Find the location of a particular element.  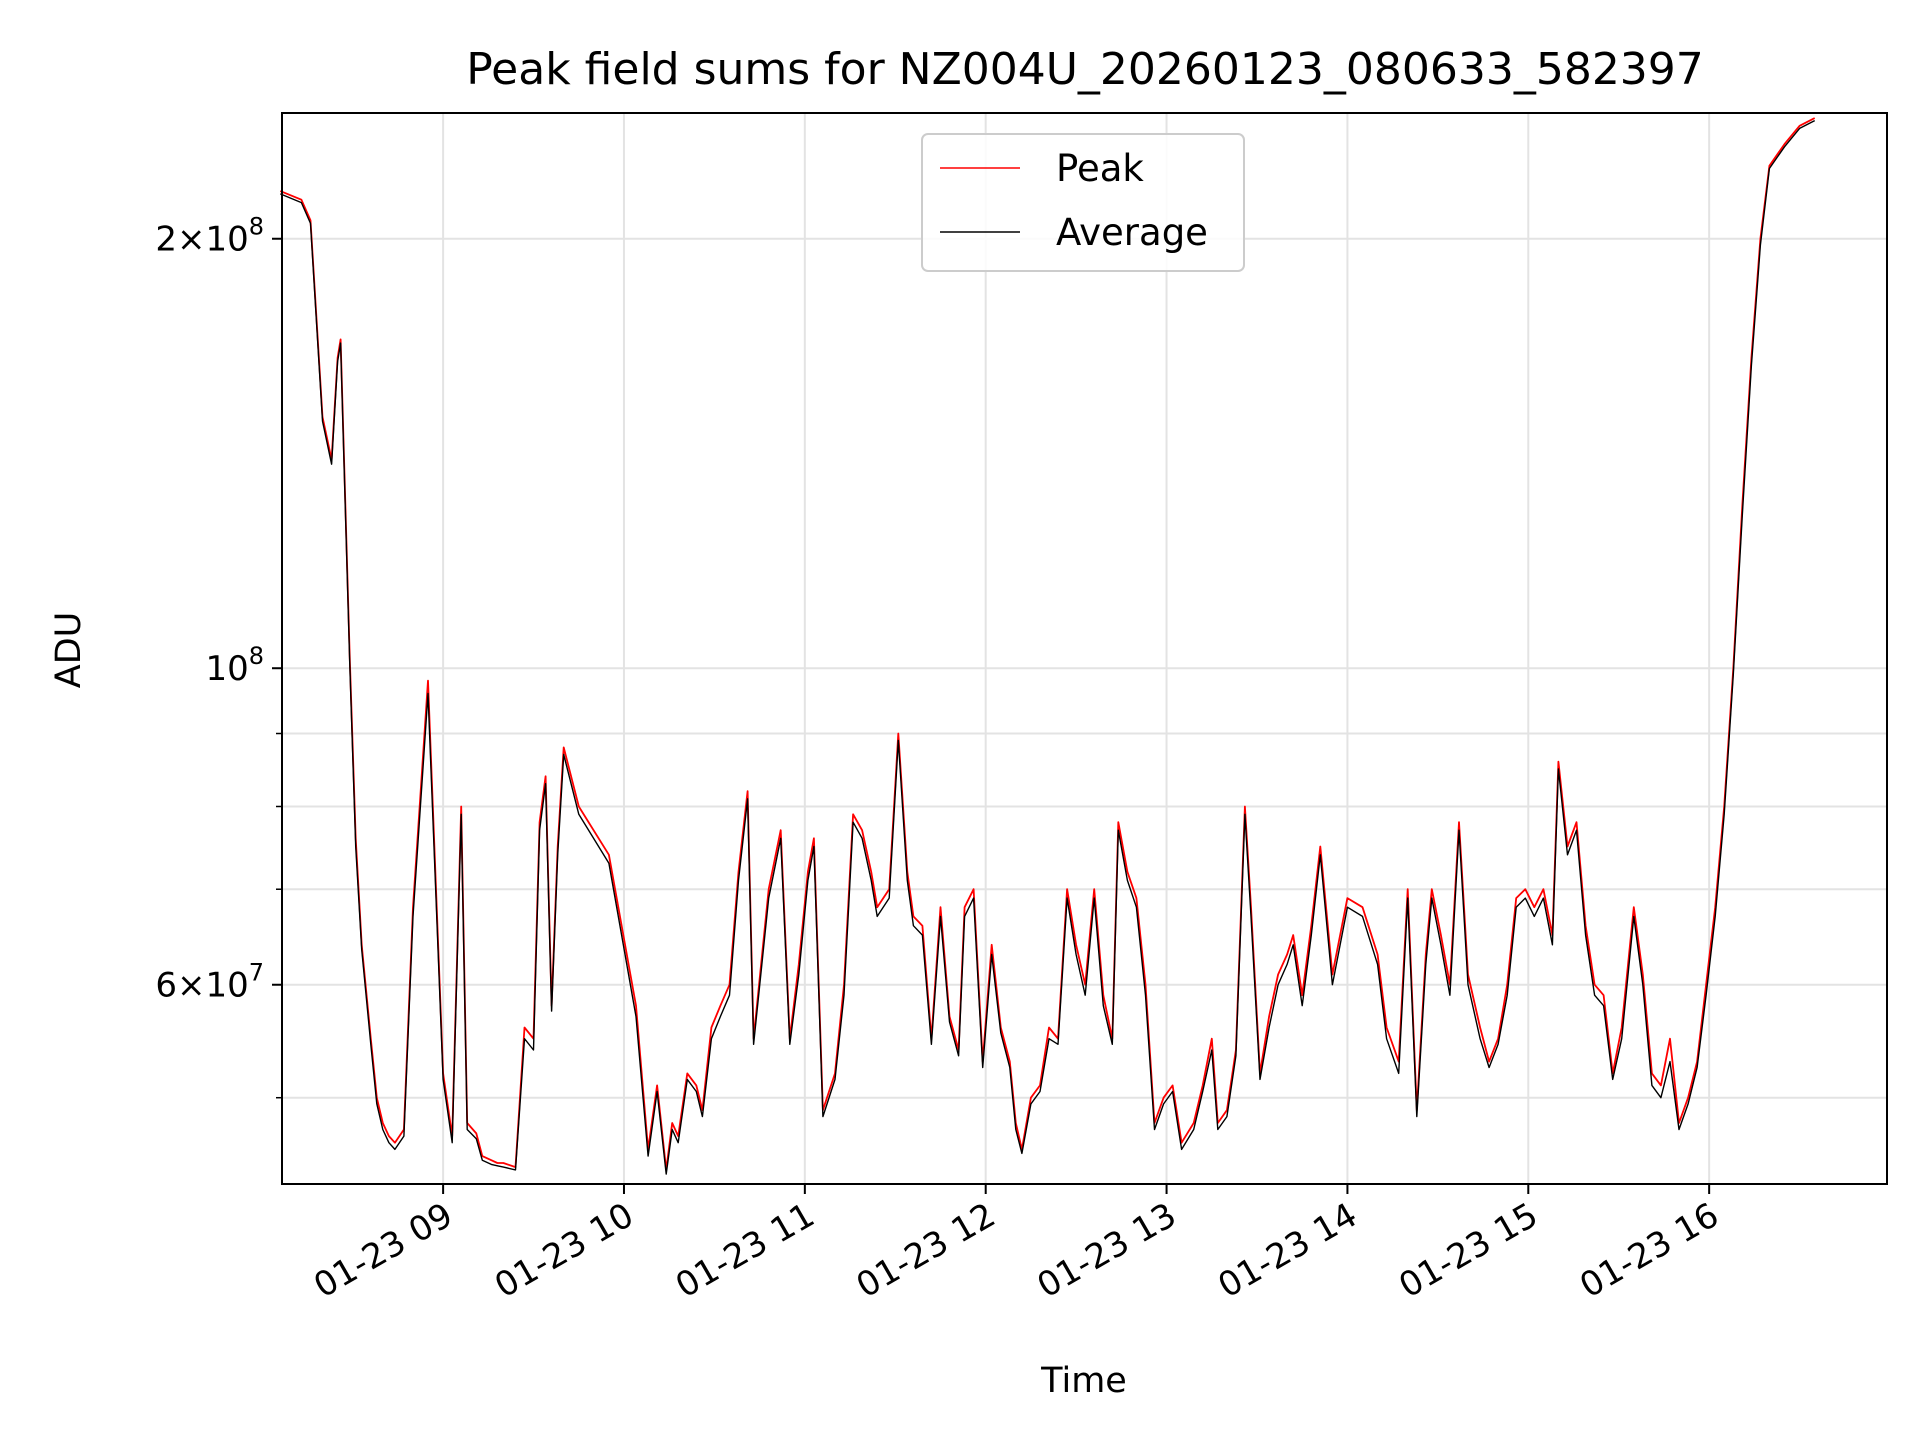

legend: Peak Average is located at coordinates (1083, 202).